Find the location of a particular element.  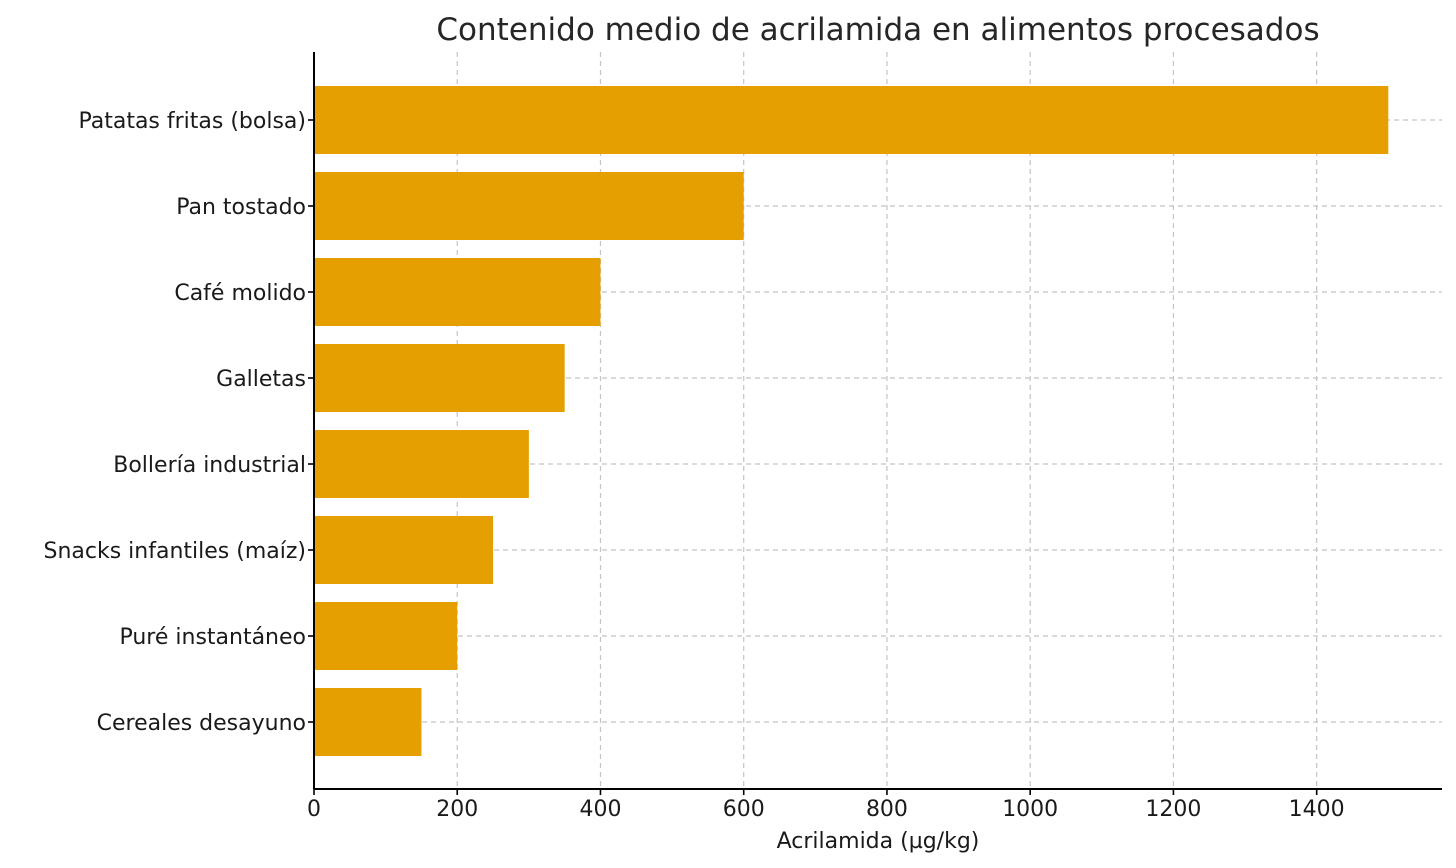

x-tick-label: 600 is located at coordinates (744, 809).